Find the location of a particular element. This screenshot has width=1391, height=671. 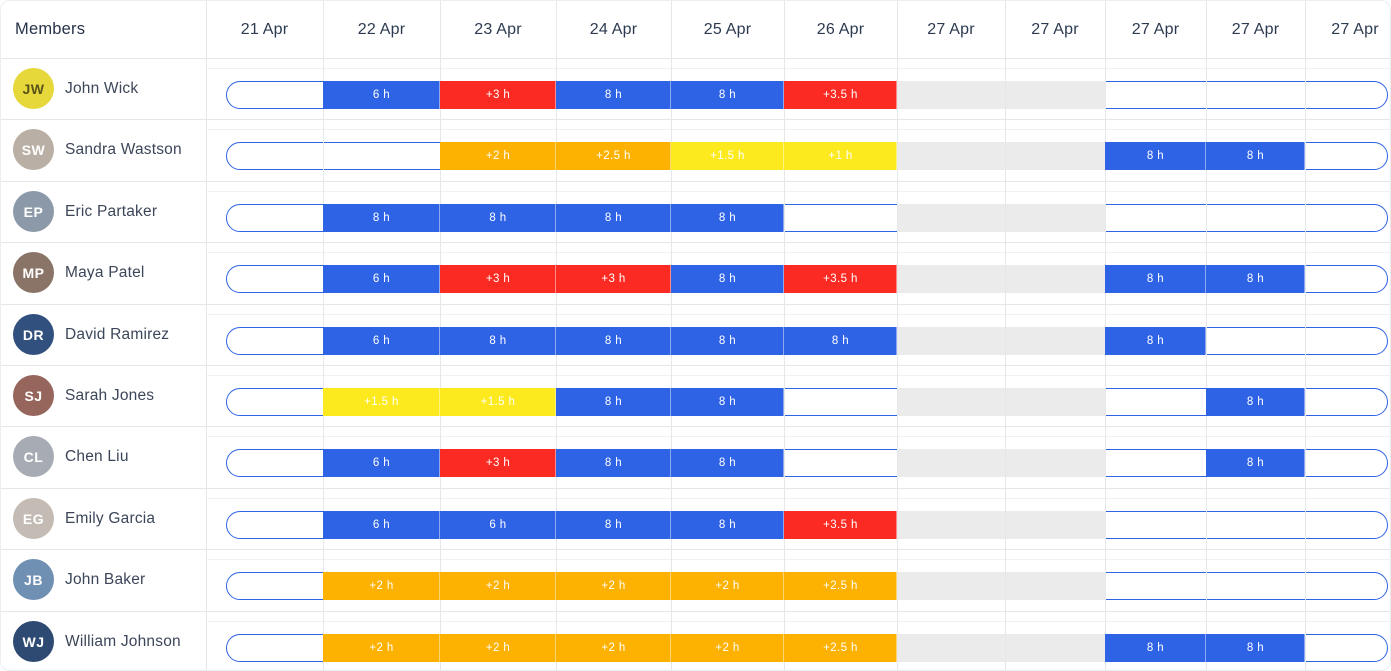

allocation-hours-label: +1.5 h is located at coordinates (498, 402).